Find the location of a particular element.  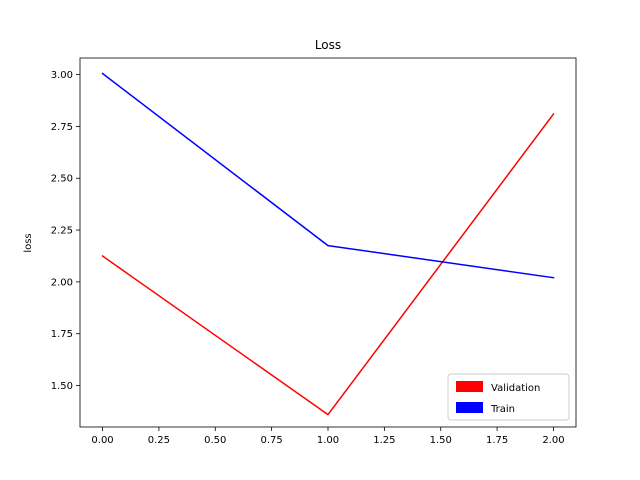

legend-label-validation: Validation is located at coordinates (515, 388).